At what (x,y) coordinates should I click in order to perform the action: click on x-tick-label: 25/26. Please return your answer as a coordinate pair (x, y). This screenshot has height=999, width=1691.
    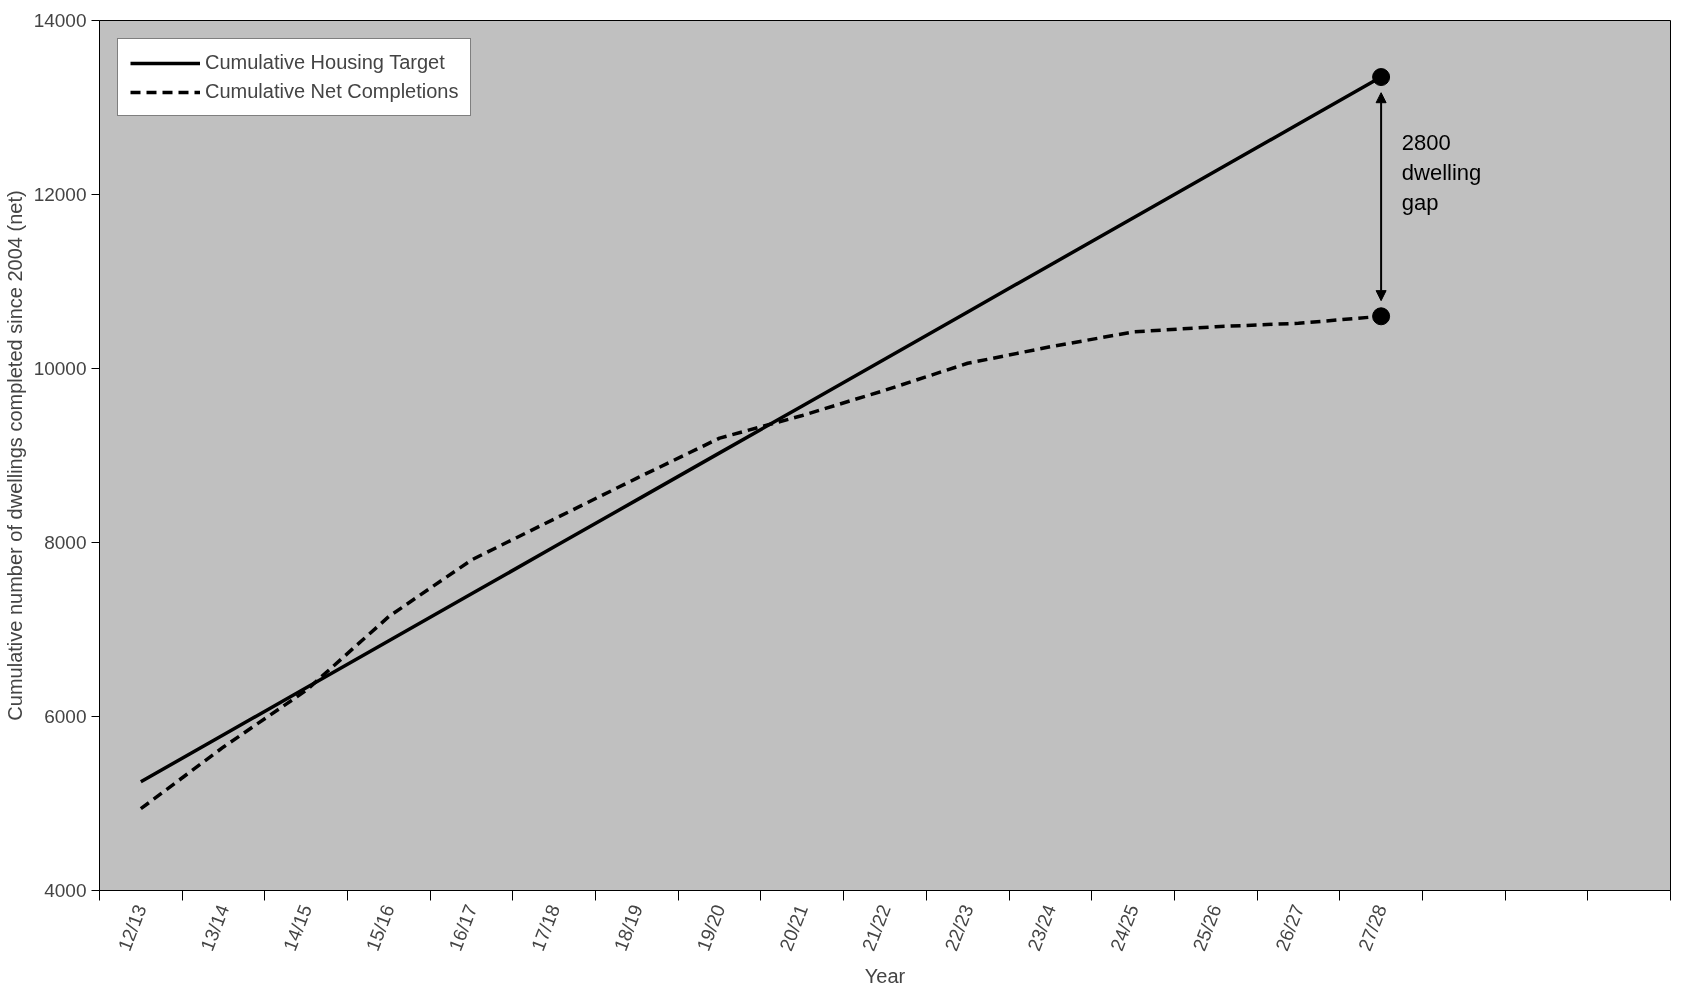
    Looking at the image, I should click on (1207, 927).